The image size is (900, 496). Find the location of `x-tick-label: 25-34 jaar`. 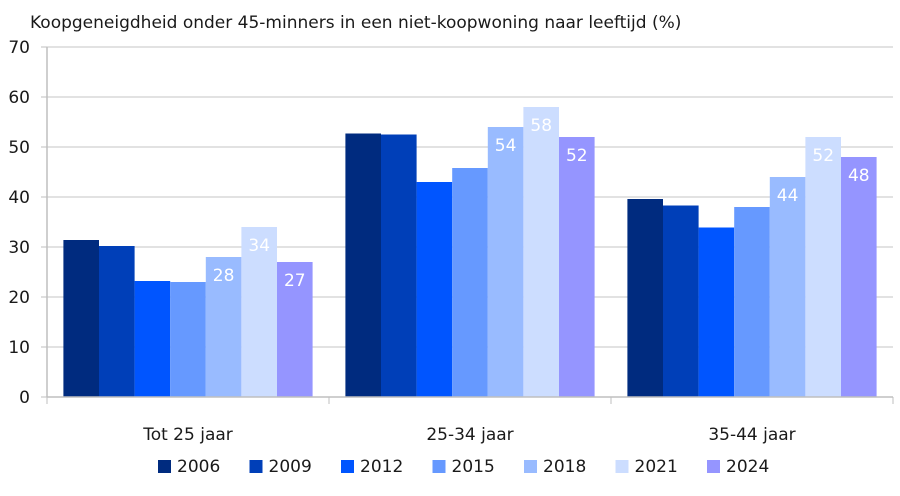

x-tick-label: 25-34 jaar is located at coordinates (469, 435).